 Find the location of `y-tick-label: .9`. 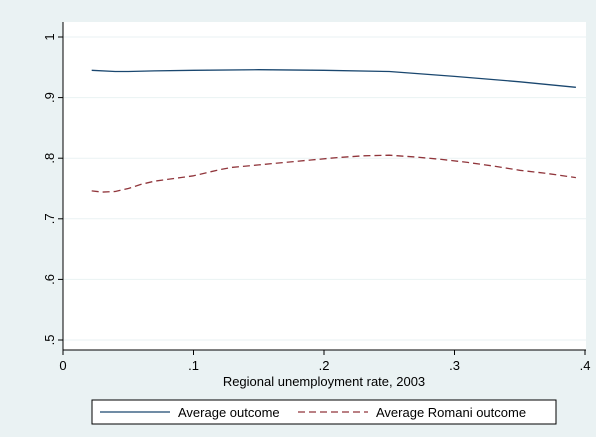

y-tick-label: .9 is located at coordinates (49, 97).